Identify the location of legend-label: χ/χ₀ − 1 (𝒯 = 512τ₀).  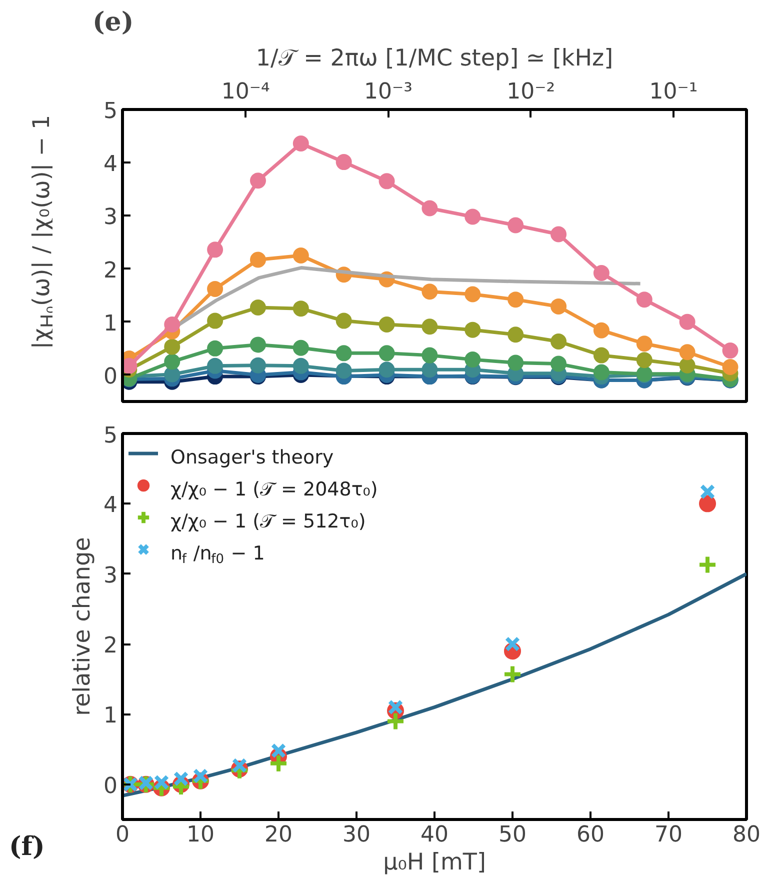
(268, 521).